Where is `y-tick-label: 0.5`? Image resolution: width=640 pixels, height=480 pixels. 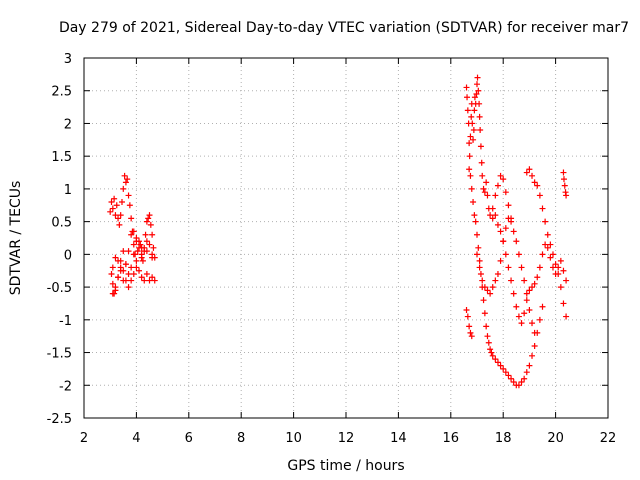 y-tick-label: 0.5 is located at coordinates (61, 223).